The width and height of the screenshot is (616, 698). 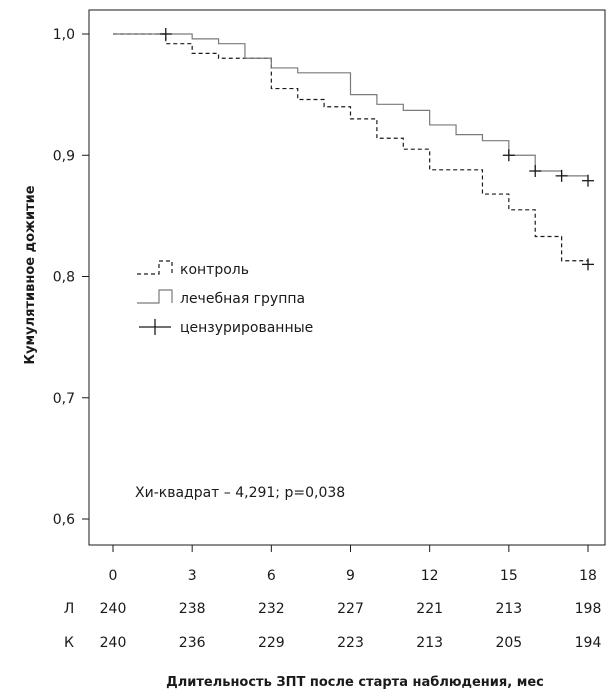 What do you see at coordinates (30, 274) in the screenshot?
I see `y-axis-title: Кумулятивное дожитие` at bounding box center [30, 274].